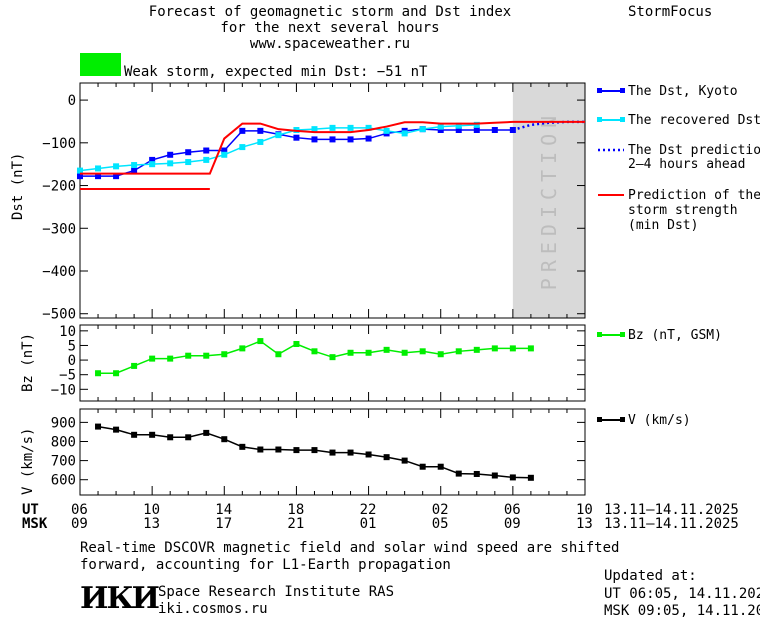  What do you see at coordinates (671, 524) in the screenshot?
I see `msk-date-range: 13.11–14.11.2025` at bounding box center [671, 524].